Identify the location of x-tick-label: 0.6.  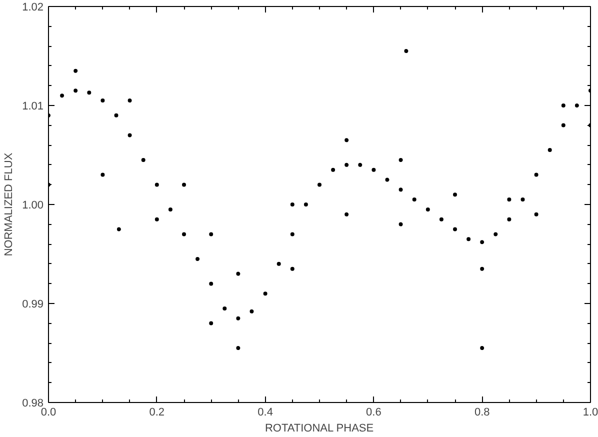
(374, 412).